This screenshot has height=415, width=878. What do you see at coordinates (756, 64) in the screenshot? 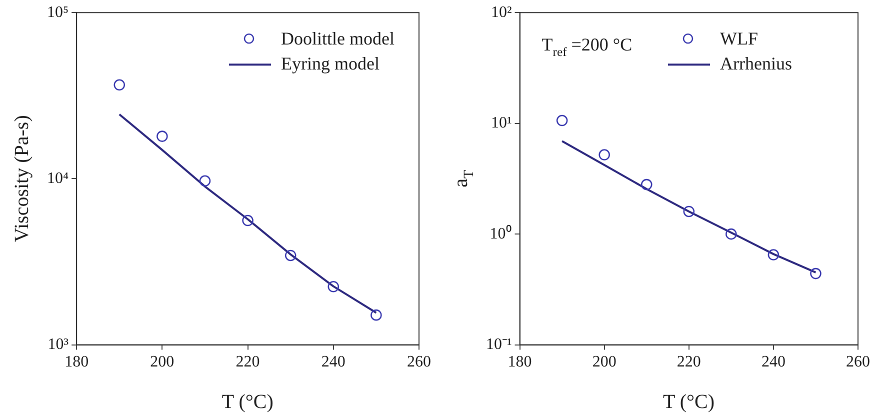
I see `legend-label: Arrhenius` at bounding box center [756, 64].